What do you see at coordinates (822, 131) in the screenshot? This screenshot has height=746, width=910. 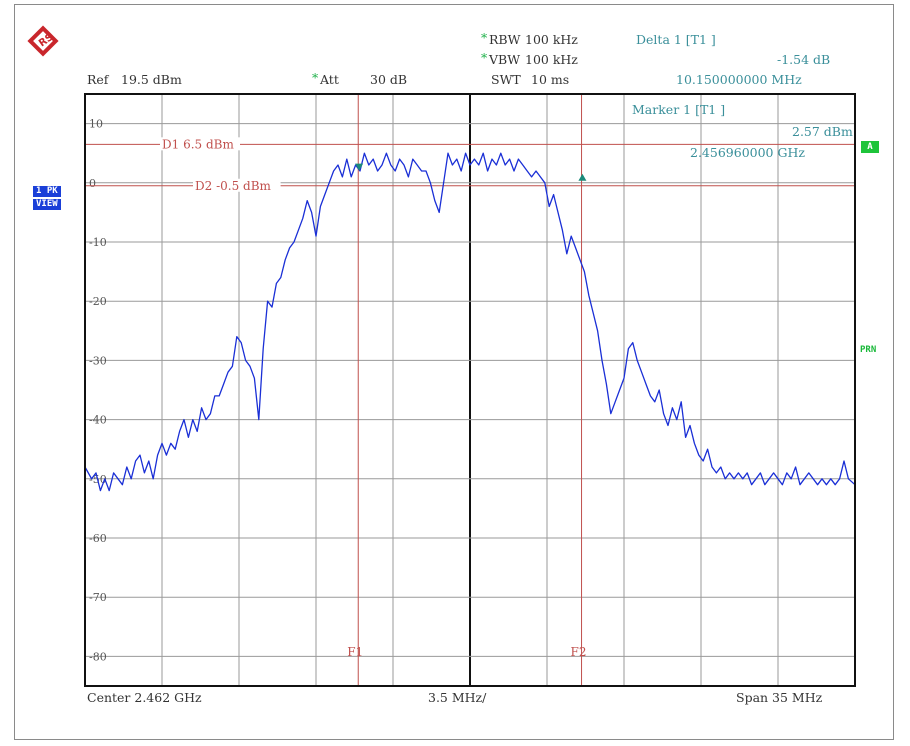 I see `marker-level: 2.57 dBm` at bounding box center [822, 131].